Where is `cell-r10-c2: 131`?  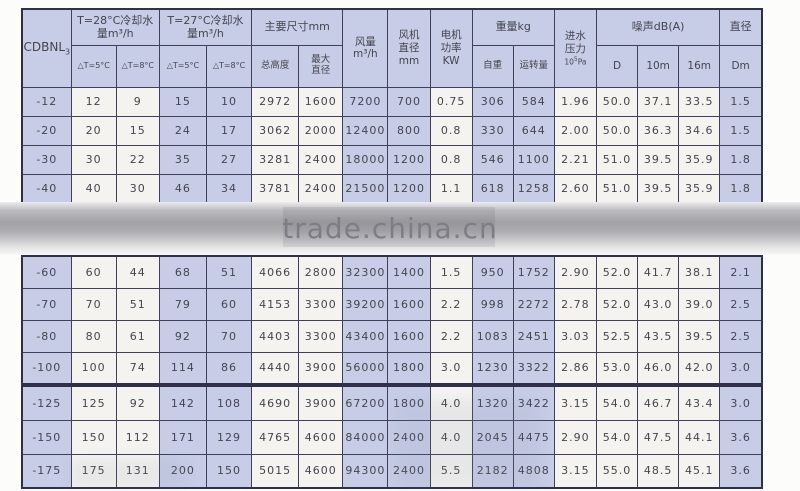 cell-r10-c2: 131 is located at coordinates (137, 471).